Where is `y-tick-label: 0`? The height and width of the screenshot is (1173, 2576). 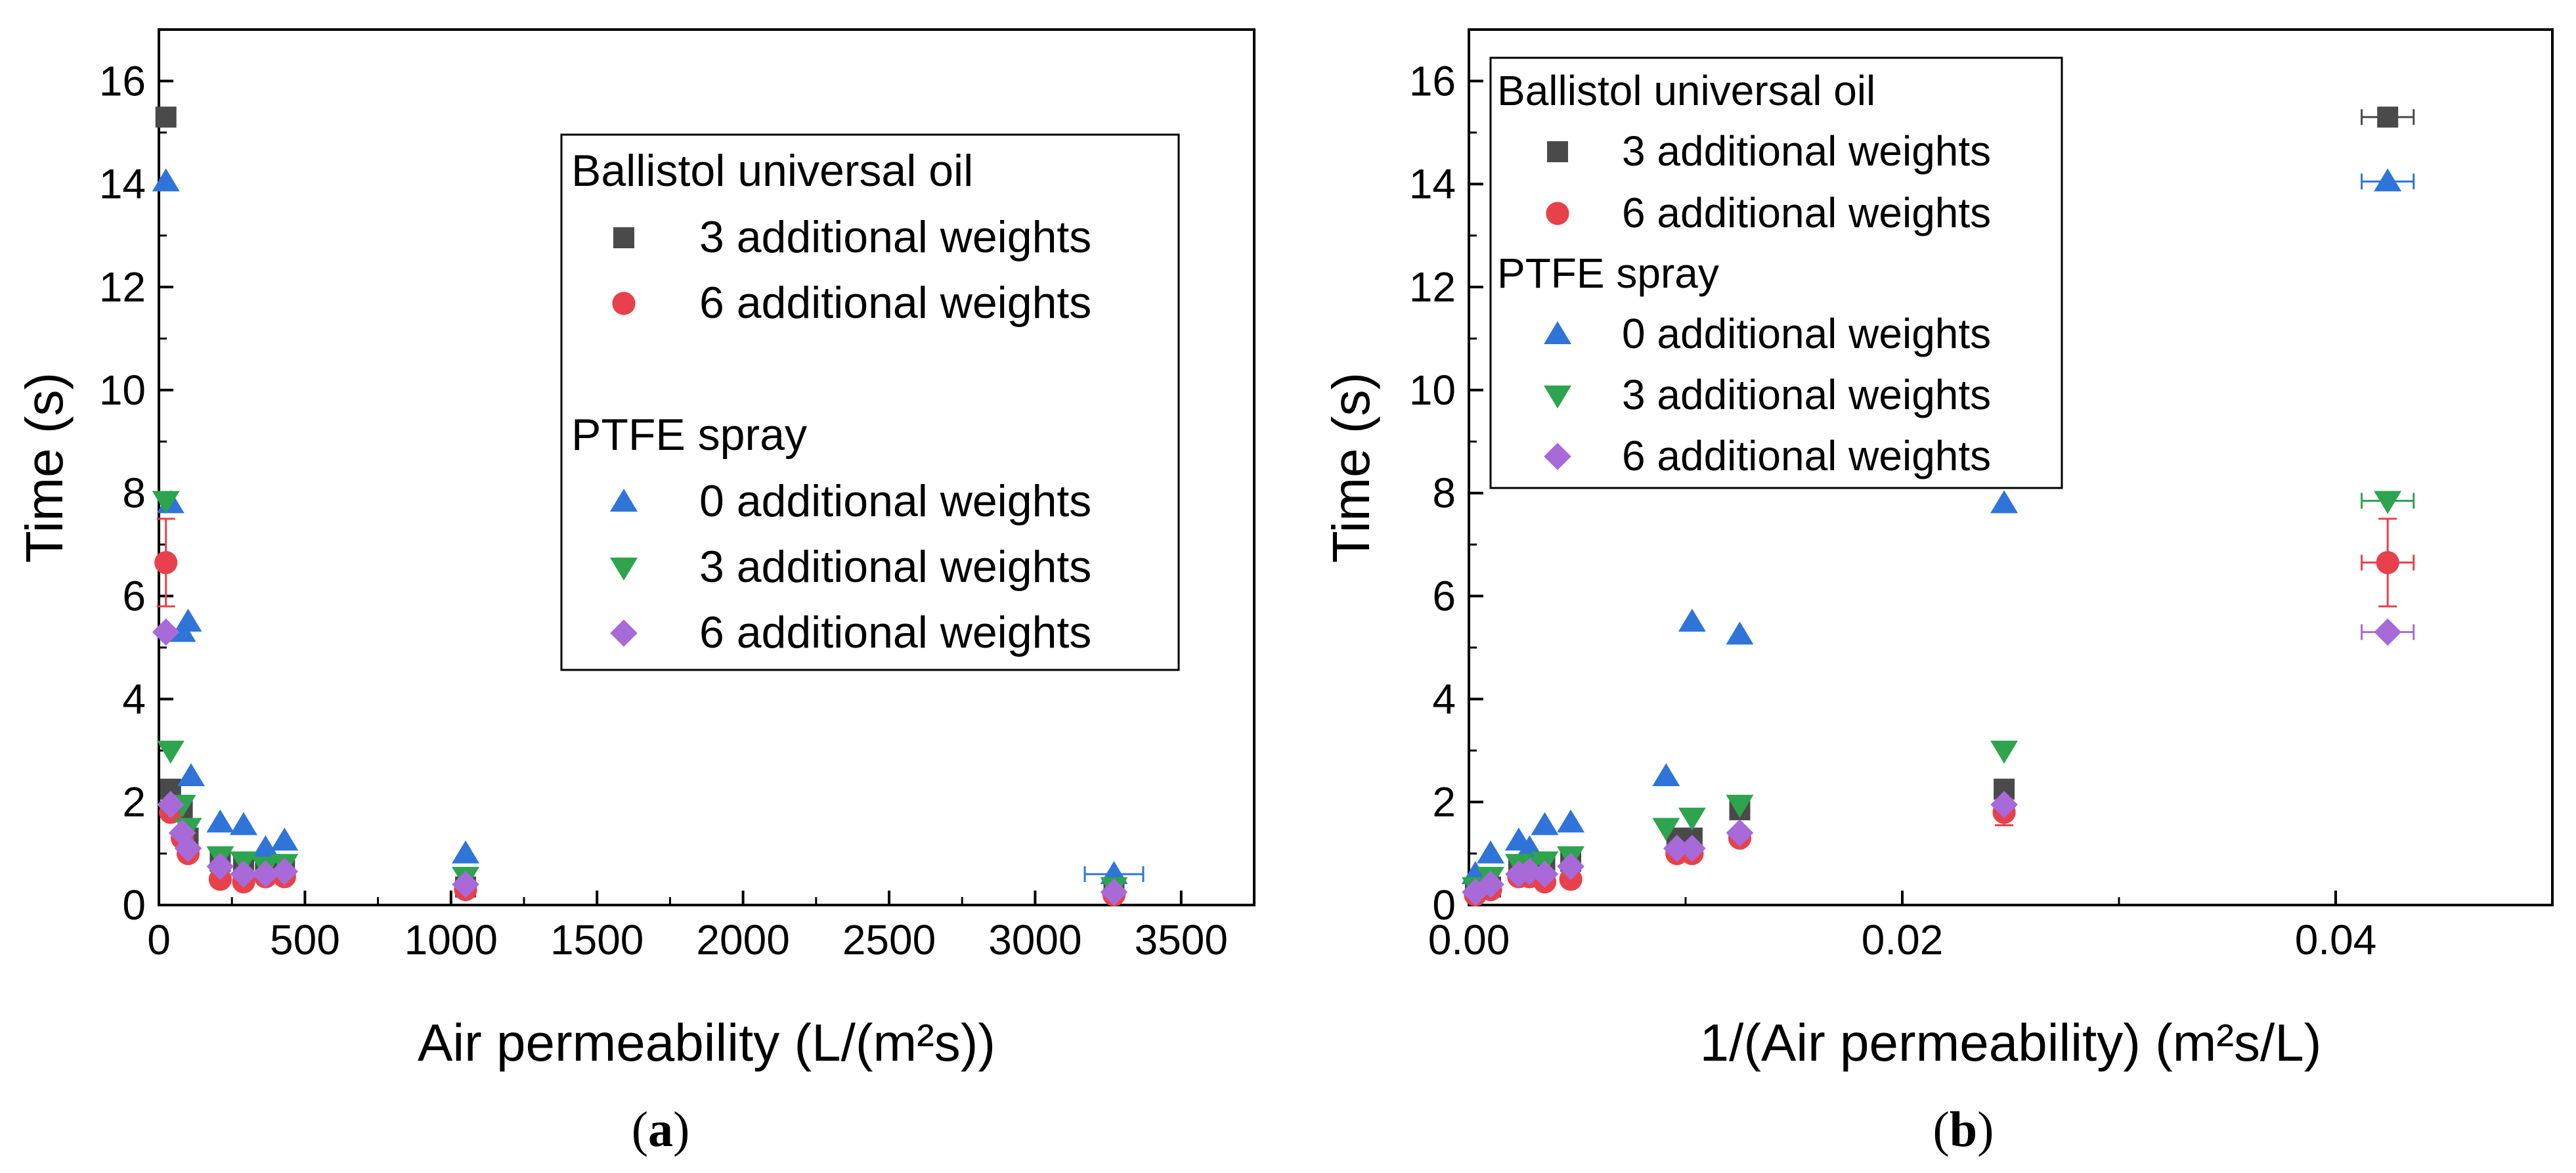
y-tick-label: 0 is located at coordinates (134, 905).